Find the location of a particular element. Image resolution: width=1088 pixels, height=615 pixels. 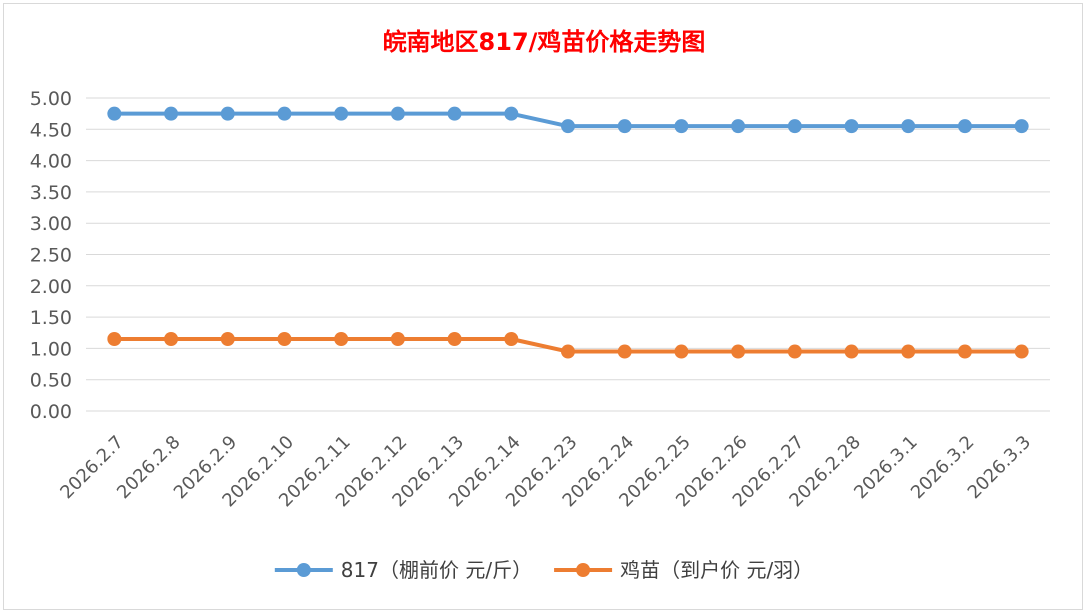

legend: 817（棚前价 元/斤） 鸡苗（到户价 元/羽） is located at coordinates (543, 570).